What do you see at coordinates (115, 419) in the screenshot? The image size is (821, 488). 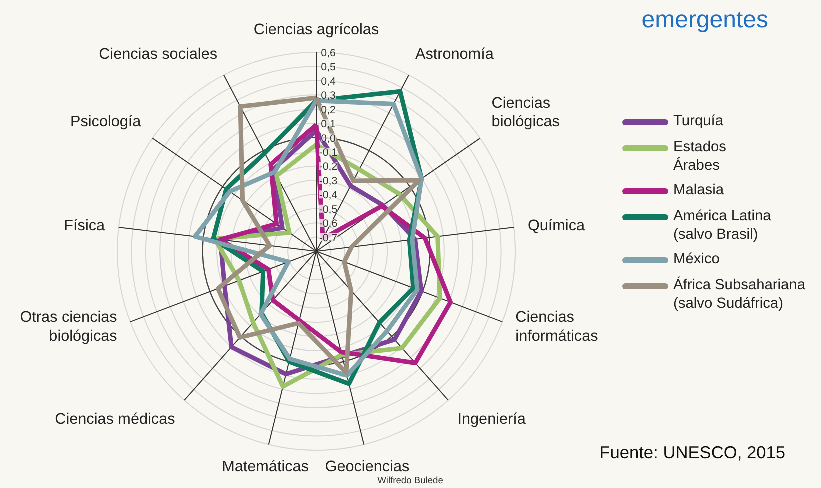 I see `spoke-label: Ciencias médicas` at bounding box center [115, 419].